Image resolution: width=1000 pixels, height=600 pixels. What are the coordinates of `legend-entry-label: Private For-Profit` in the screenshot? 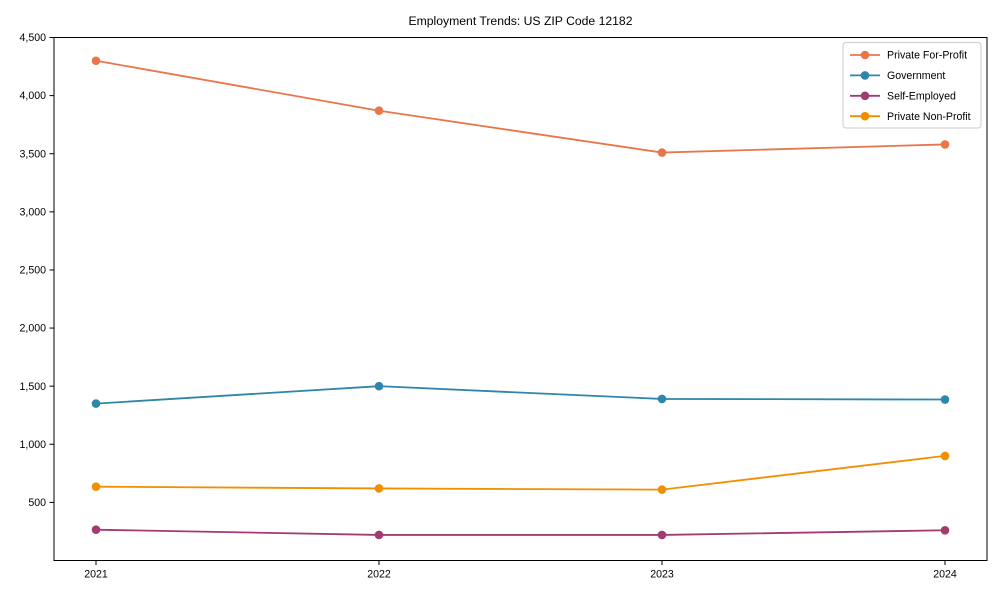 It's located at (927, 56).